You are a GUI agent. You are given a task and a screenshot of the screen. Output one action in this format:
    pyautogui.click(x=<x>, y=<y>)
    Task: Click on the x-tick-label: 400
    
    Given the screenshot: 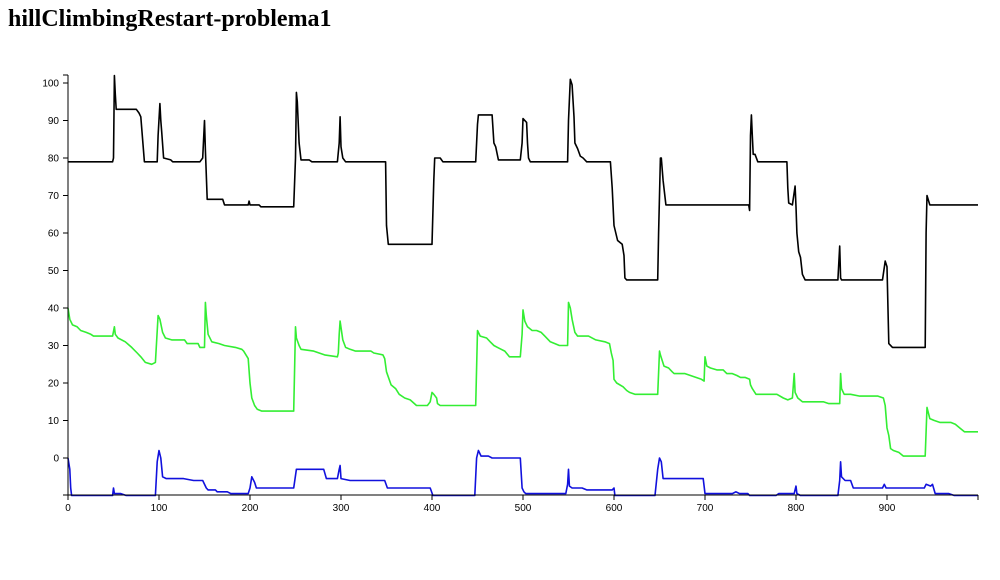 What is the action you would take?
    pyautogui.click(x=432, y=508)
    